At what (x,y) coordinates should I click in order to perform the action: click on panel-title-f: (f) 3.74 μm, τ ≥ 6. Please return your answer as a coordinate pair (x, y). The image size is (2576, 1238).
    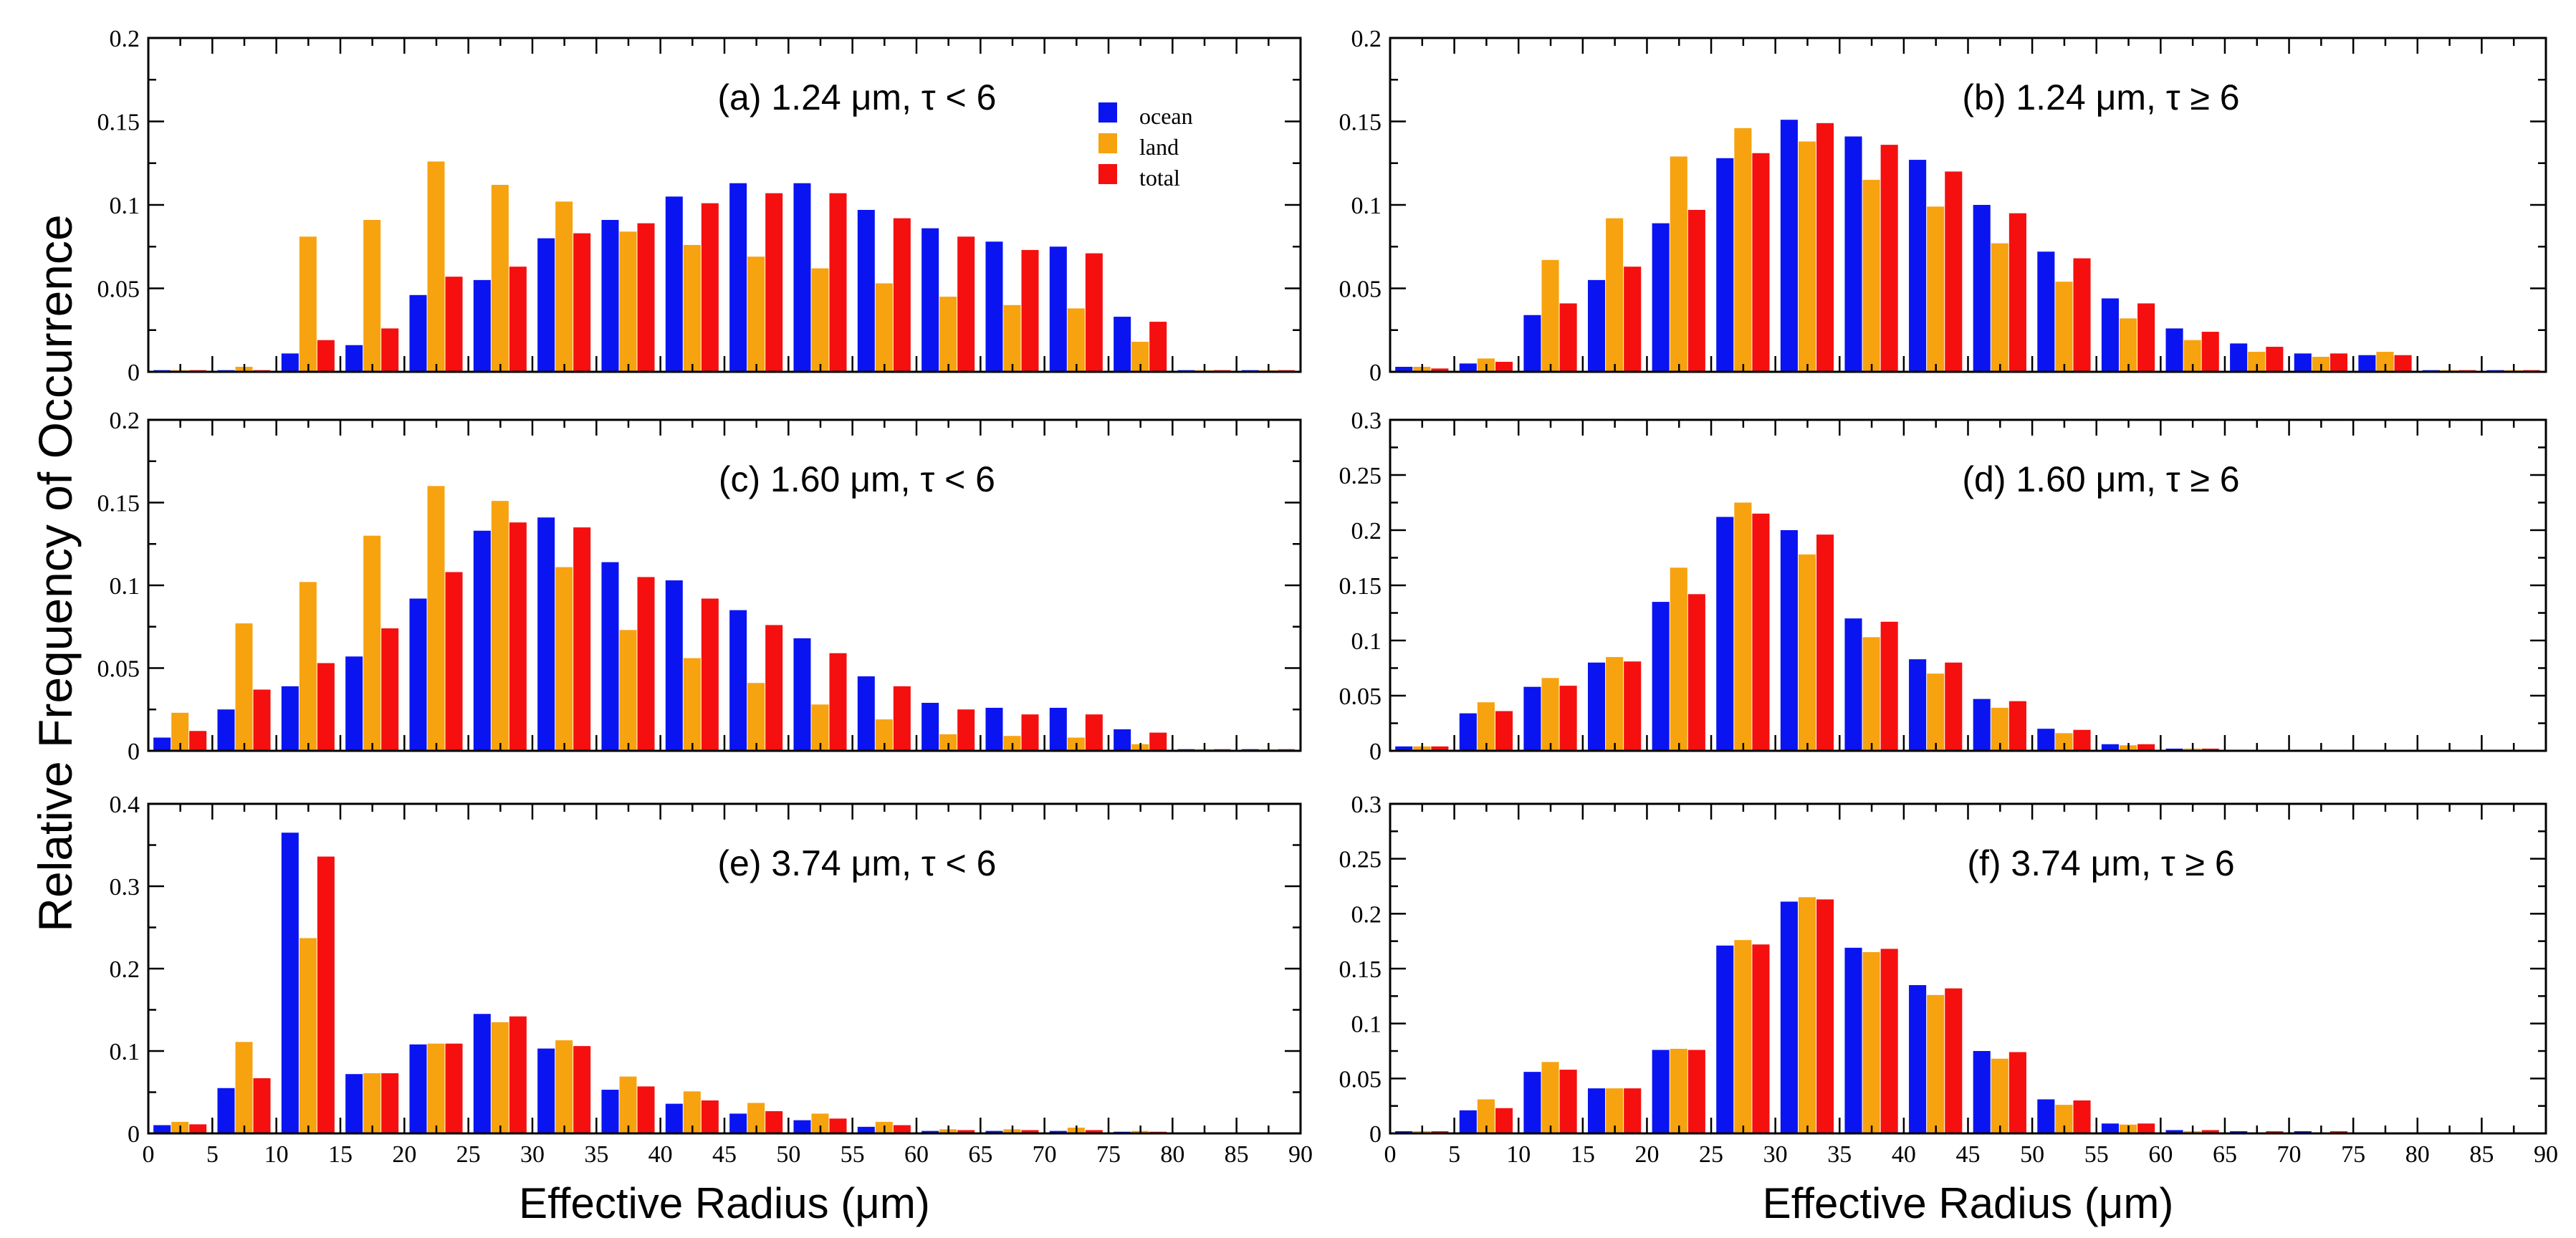
    Looking at the image, I should click on (2101, 863).